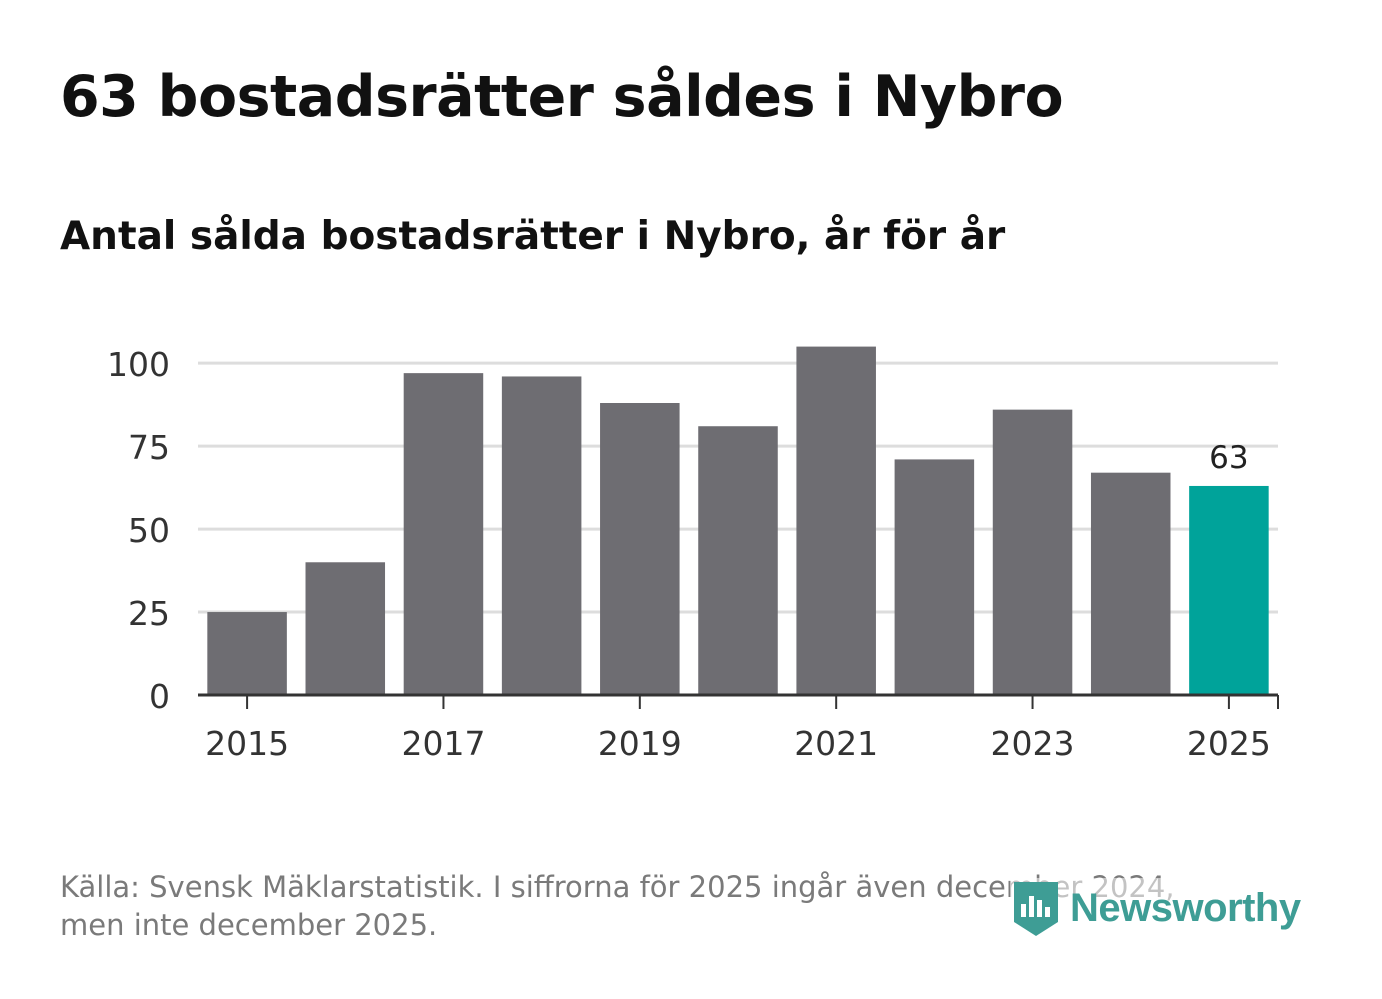  What do you see at coordinates (1228, 458) in the screenshot?
I see `data-label-2025: 63` at bounding box center [1228, 458].